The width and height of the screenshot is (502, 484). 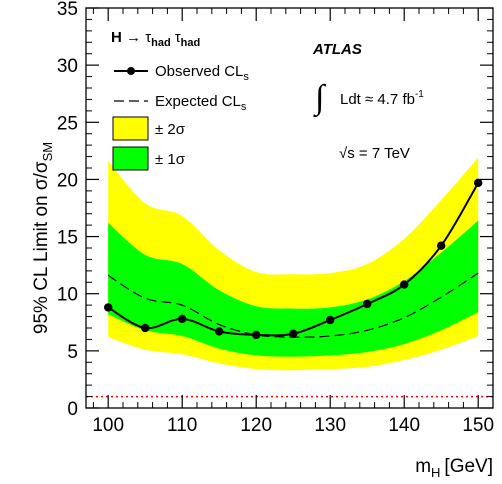 I want to click on y-axis-title: 95% CL Limit on σ/σSM, so click(x=43, y=238).